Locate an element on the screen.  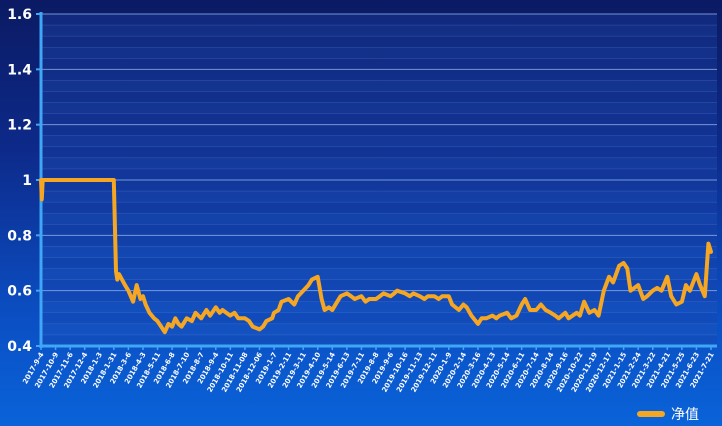
y-tick-label: 1.6 is located at coordinates (19, 15).